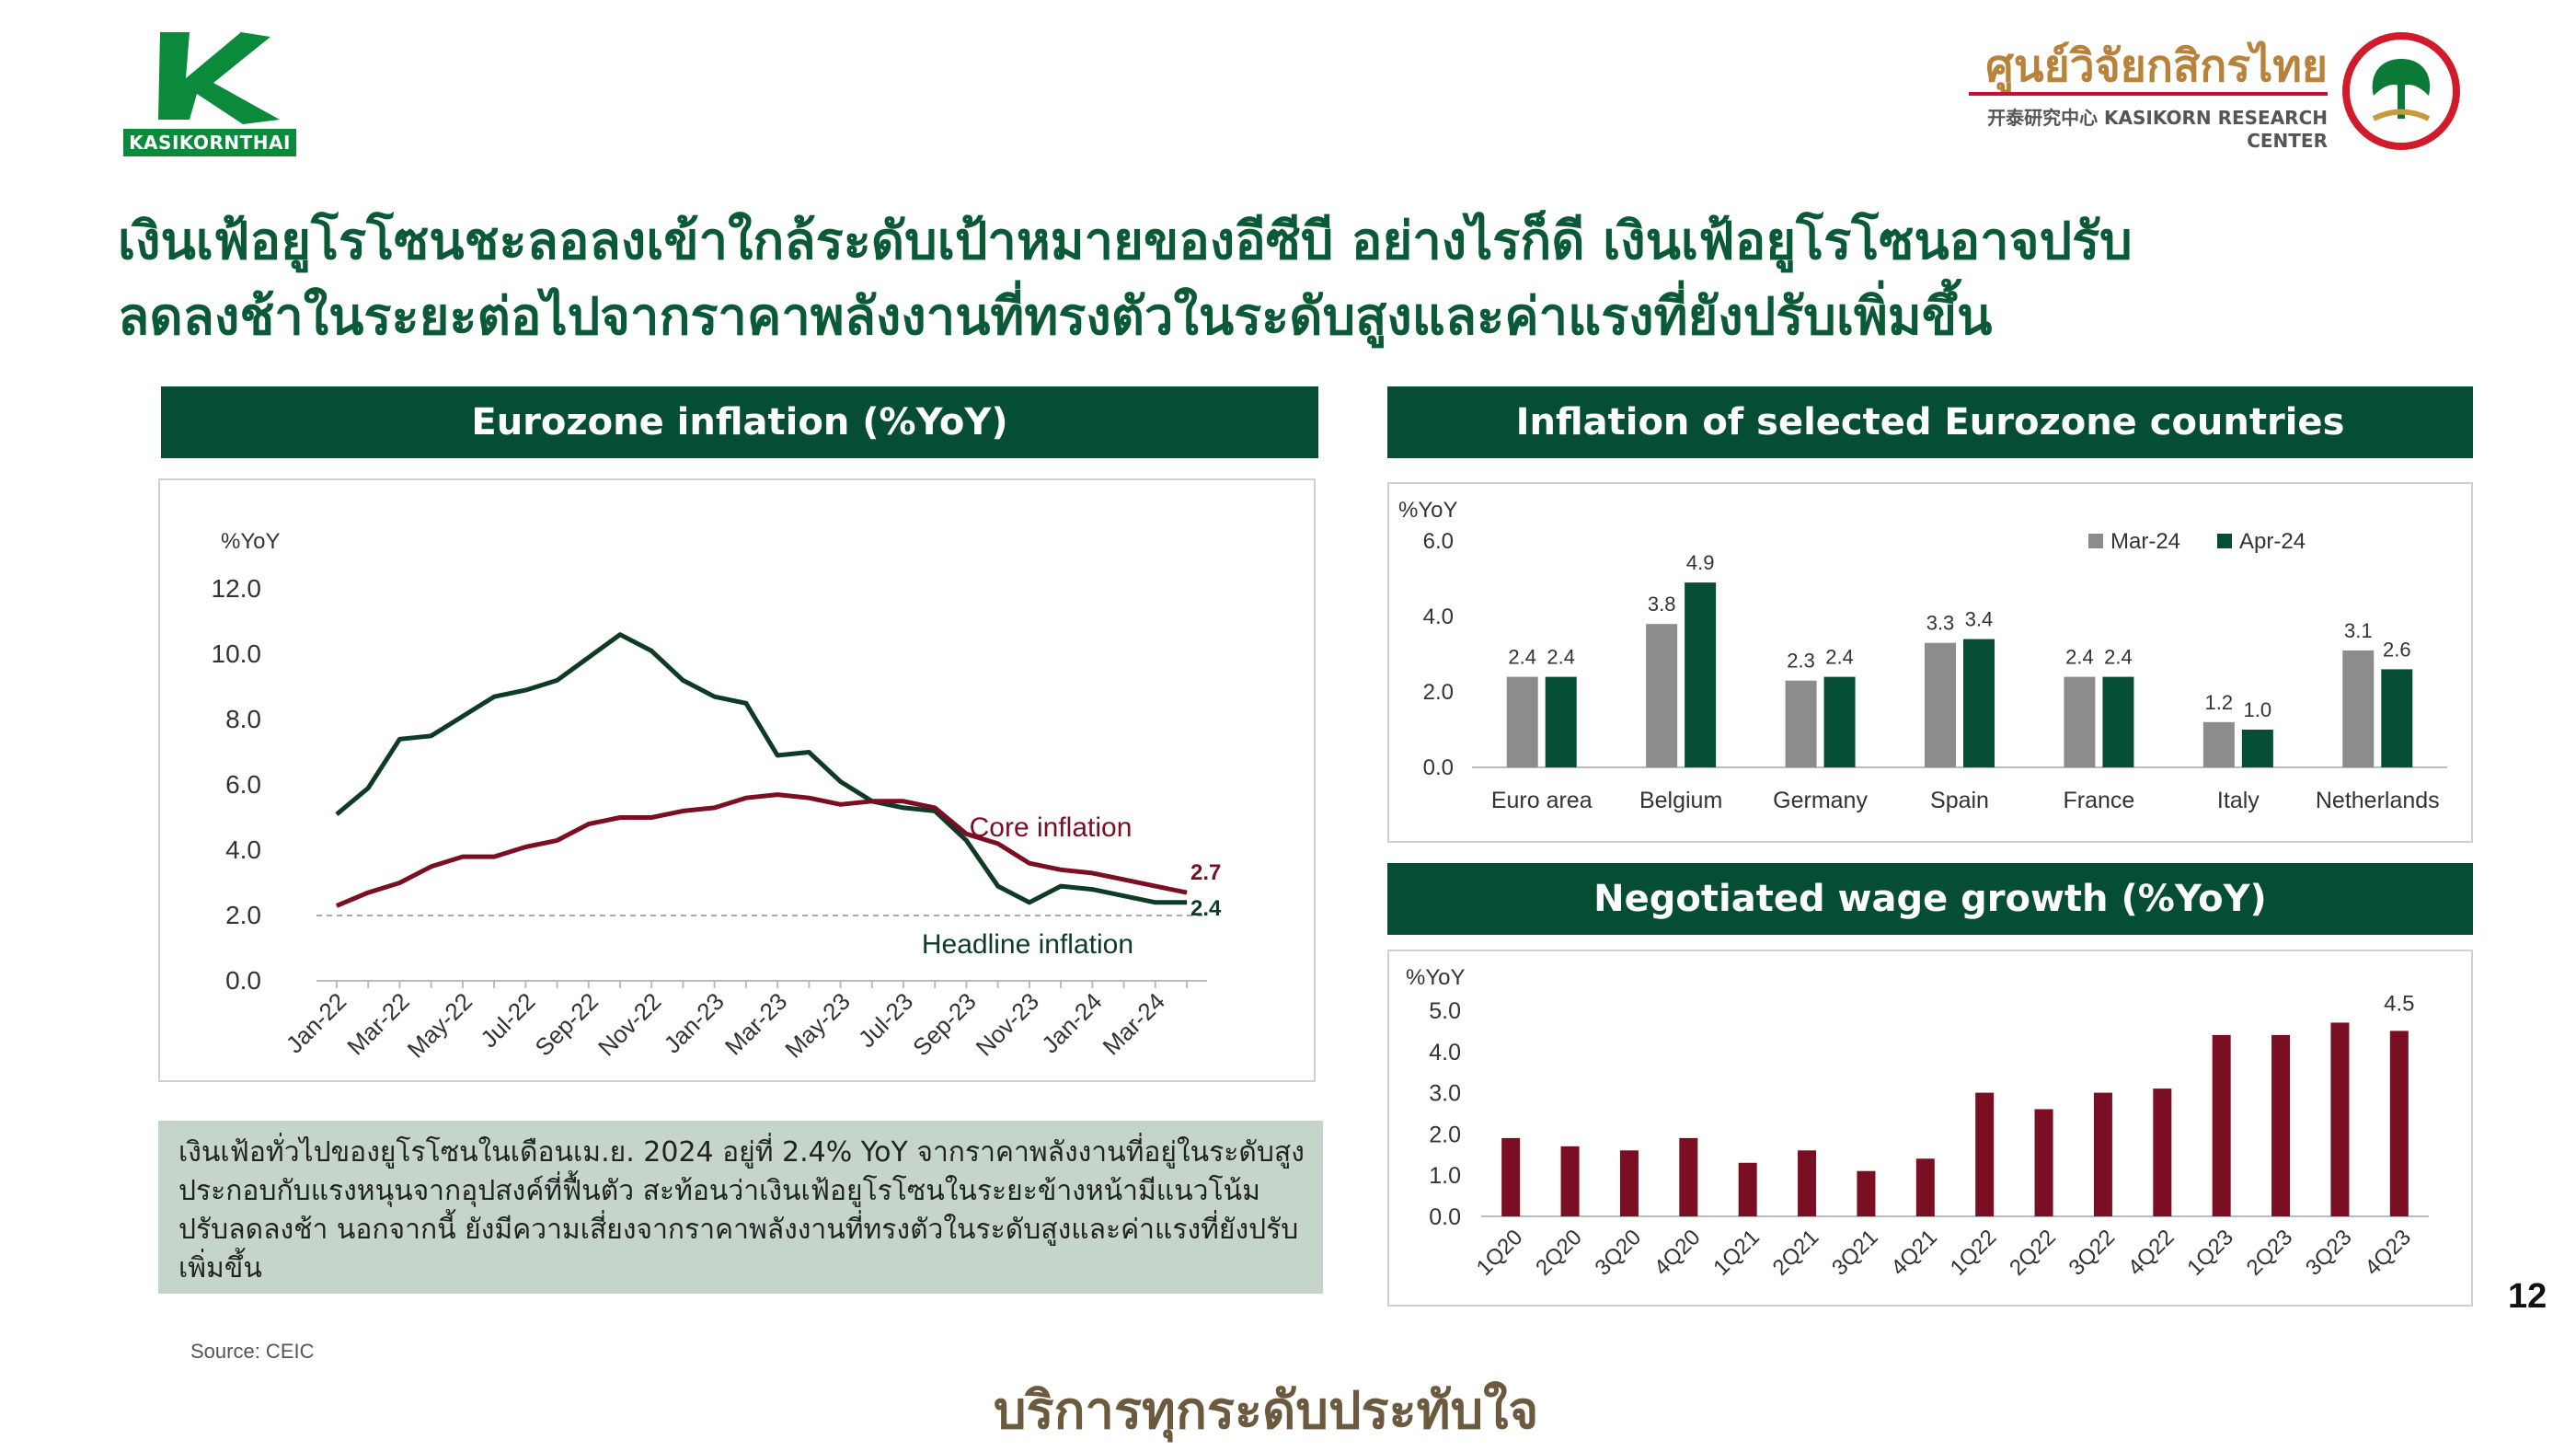 The width and height of the screenshot is (2576, 1451). Describe the element at coordinates (762, 850) in the screenshot. I see `series-line-core-inflation` at that location.